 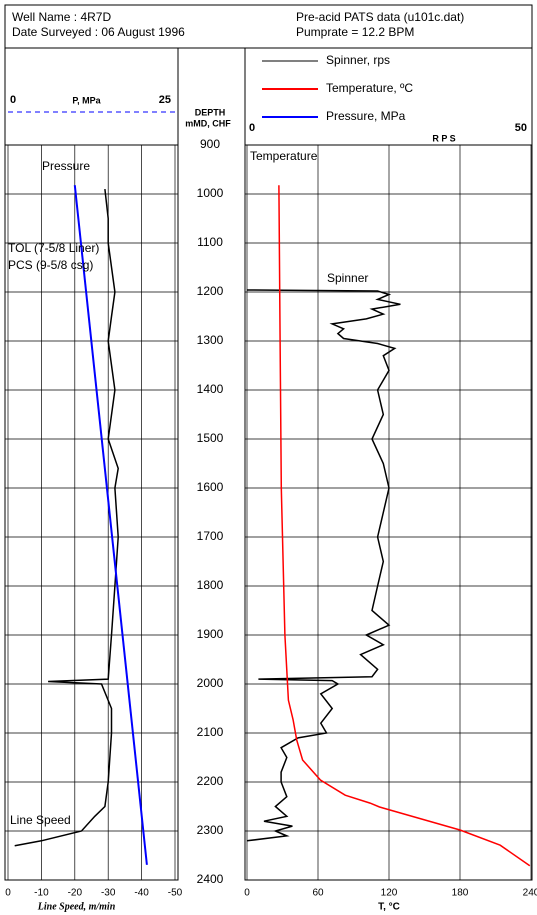 I want to click on depth-tick-label: 2100, so click(x=210, y=732).